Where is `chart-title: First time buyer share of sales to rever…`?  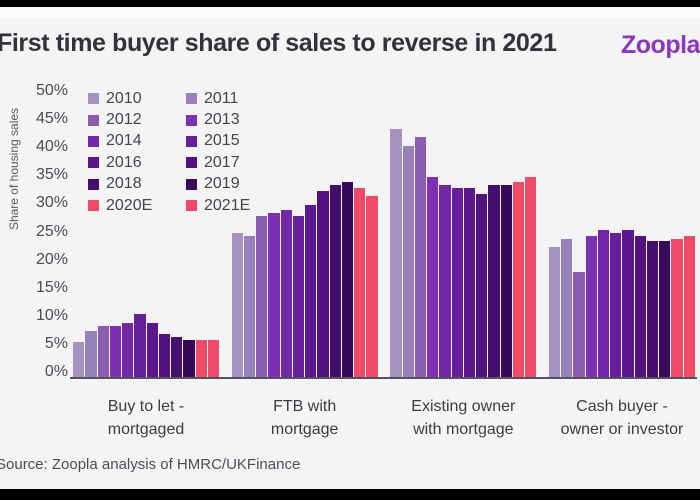
chart-title: First time buyer share of sales to rever… is located at coordinates (278, 43).